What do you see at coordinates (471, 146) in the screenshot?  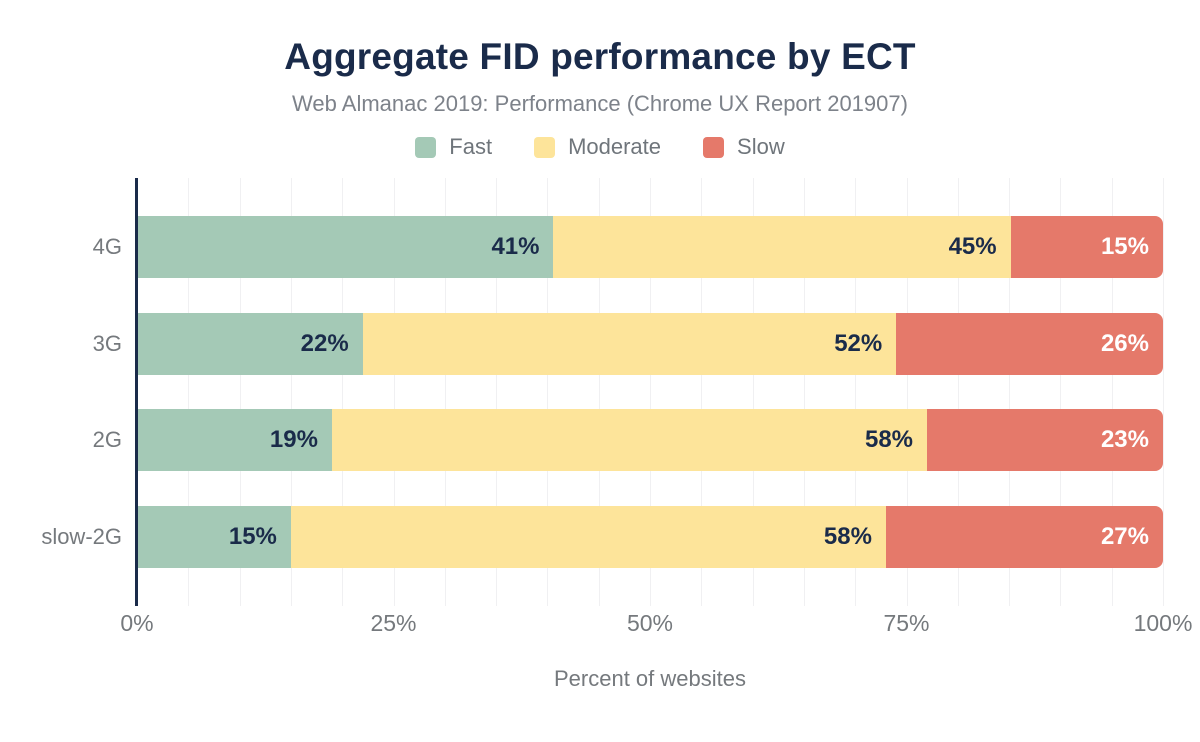 I see `legend-label: Fast` at bounding box center [471, 146].